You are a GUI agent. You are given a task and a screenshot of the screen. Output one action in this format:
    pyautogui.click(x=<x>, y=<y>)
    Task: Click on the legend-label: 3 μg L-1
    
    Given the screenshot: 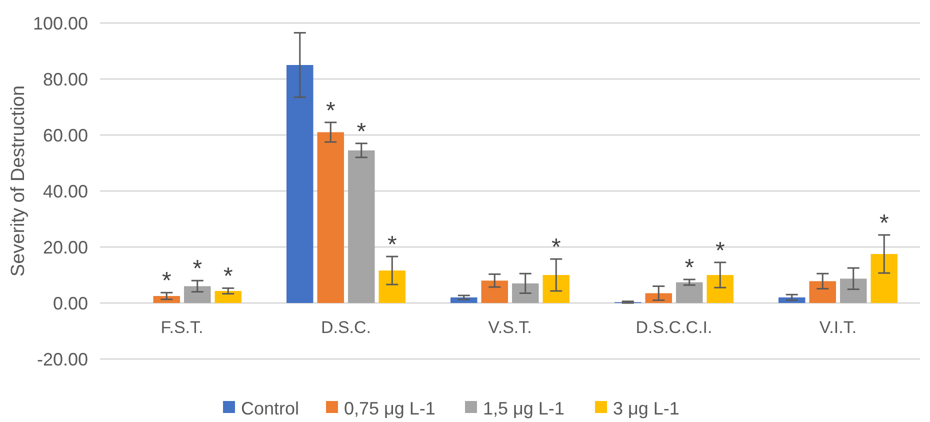 What is the action you would take?
    pyautogui.click(x=646, y=408)
    